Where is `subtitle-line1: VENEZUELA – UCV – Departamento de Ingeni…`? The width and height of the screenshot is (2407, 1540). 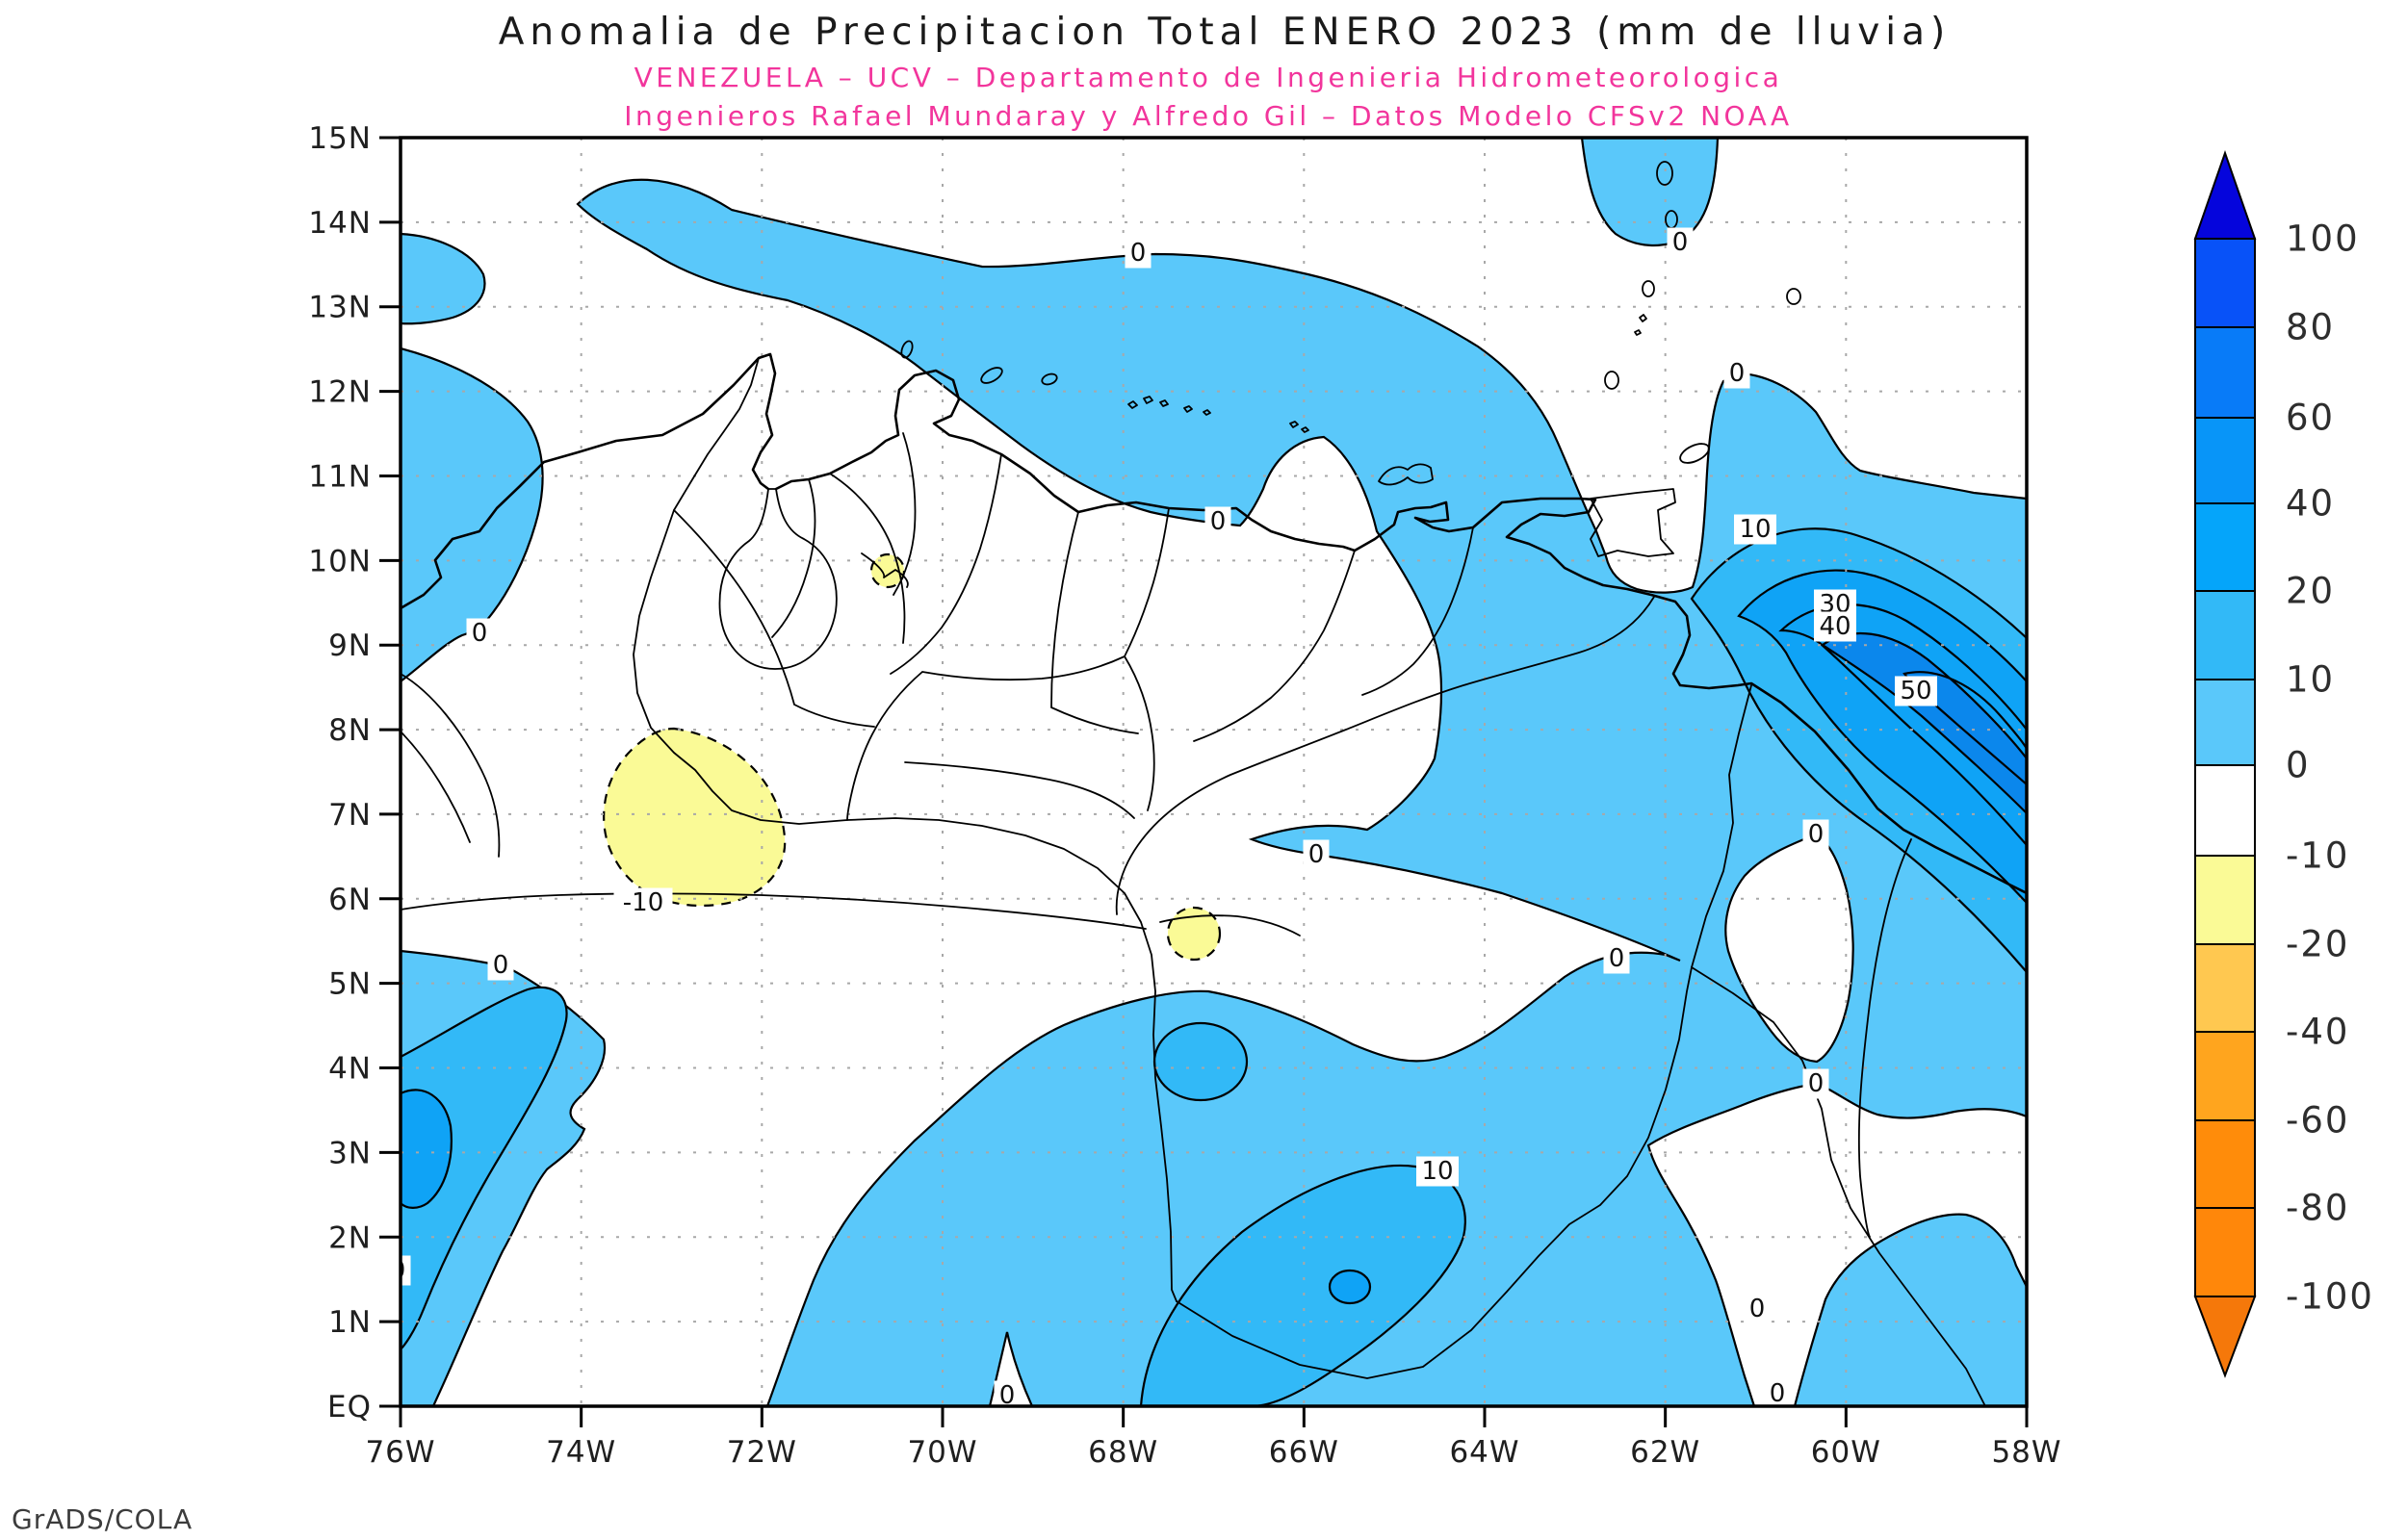 subtitle-line1: VENEZUELA – UCV – Departamento de Ingeni… is located at coordinates (1208, 77).